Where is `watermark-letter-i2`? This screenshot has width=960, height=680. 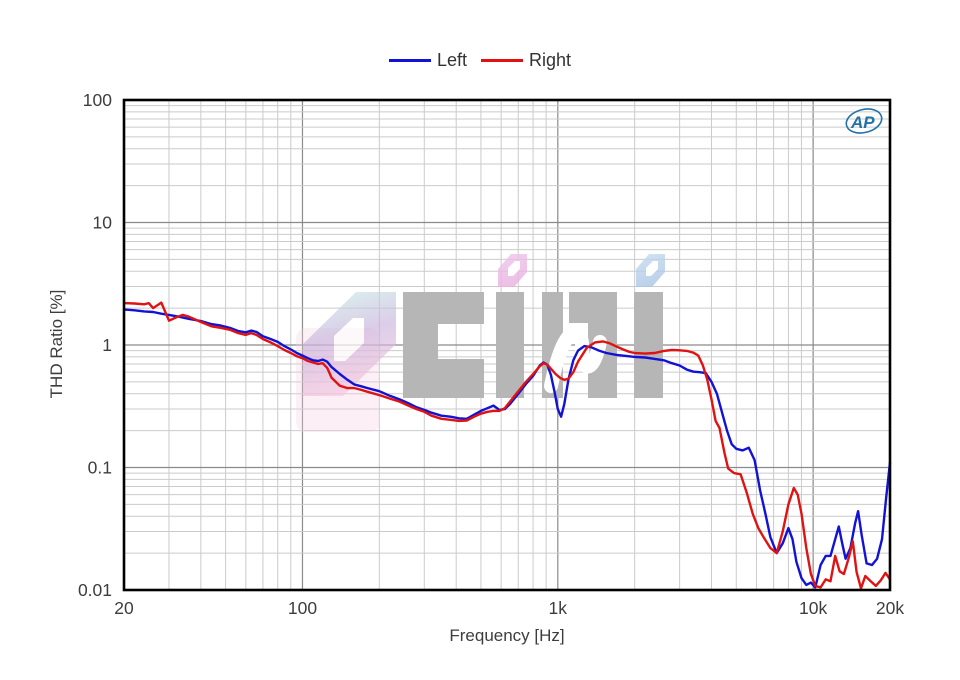
watermark-letter-i2 is located at coordinates (648, 345).